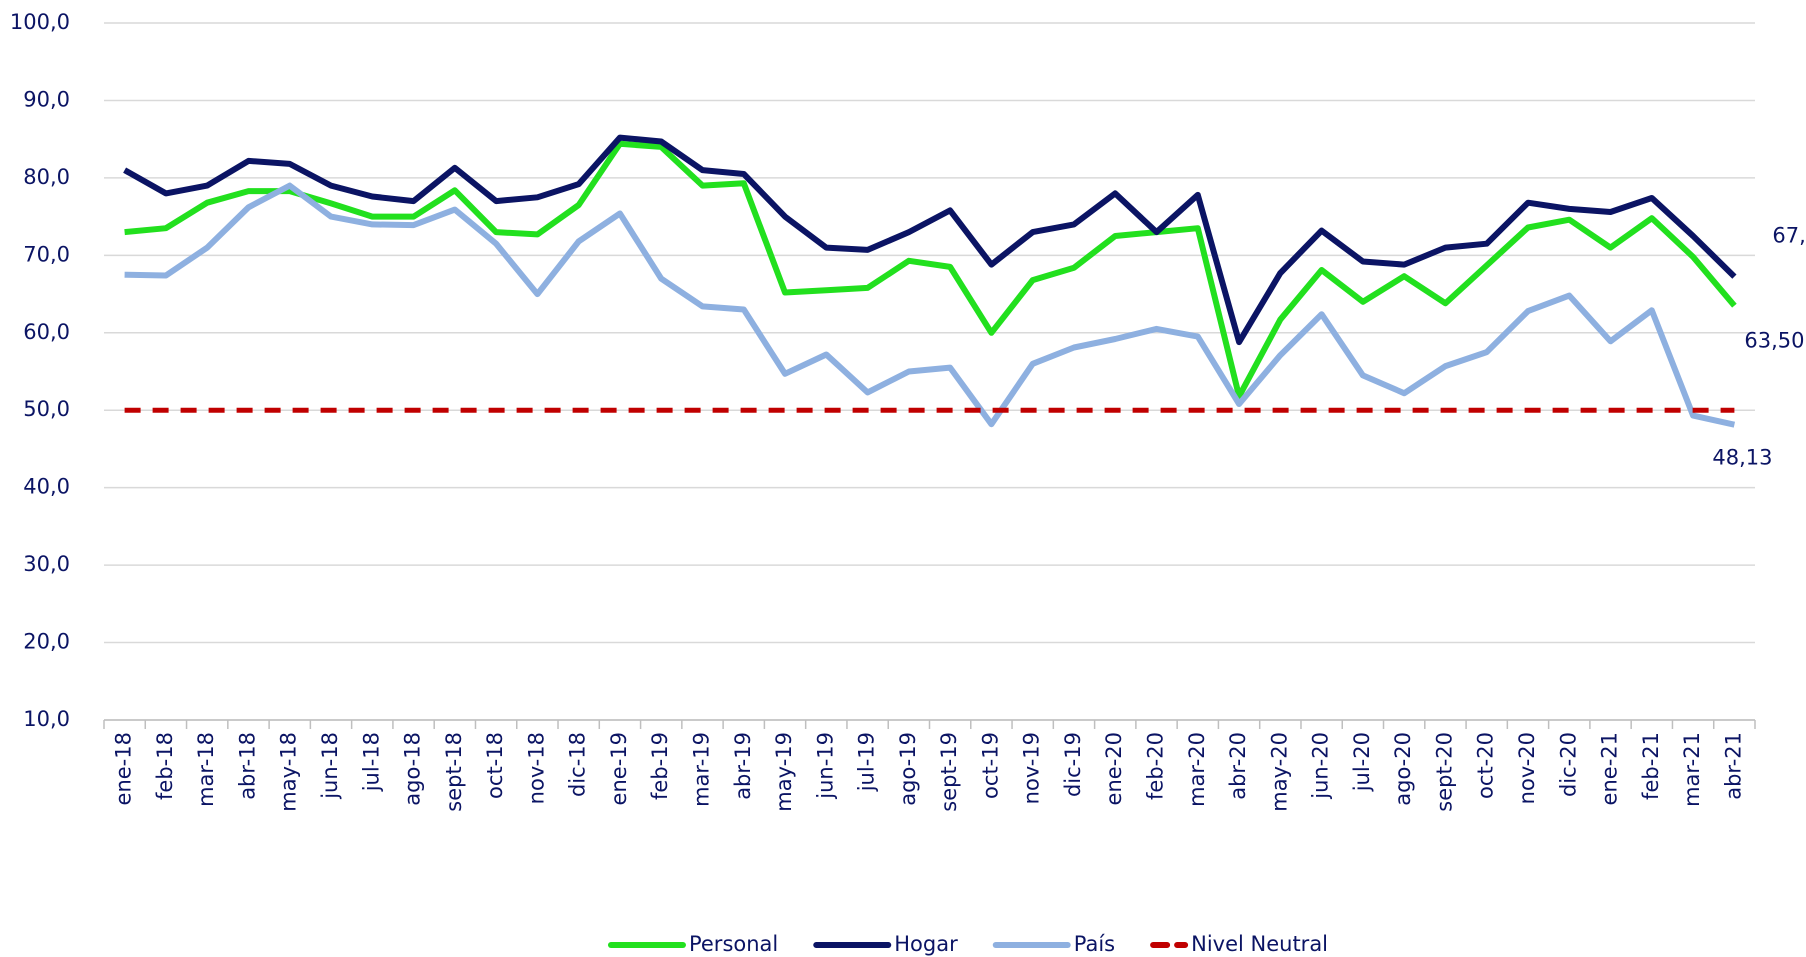  Describe the element at coordinates (1610, 768) in the screenshot. I see `x-tick-label: ene-21` at that location.